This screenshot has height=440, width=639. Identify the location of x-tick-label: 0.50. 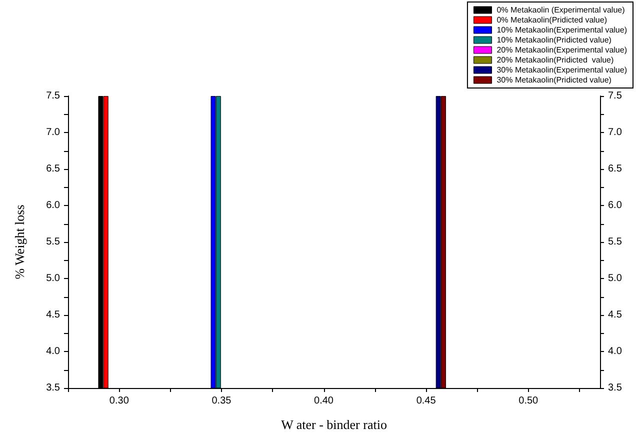
(528, 401).